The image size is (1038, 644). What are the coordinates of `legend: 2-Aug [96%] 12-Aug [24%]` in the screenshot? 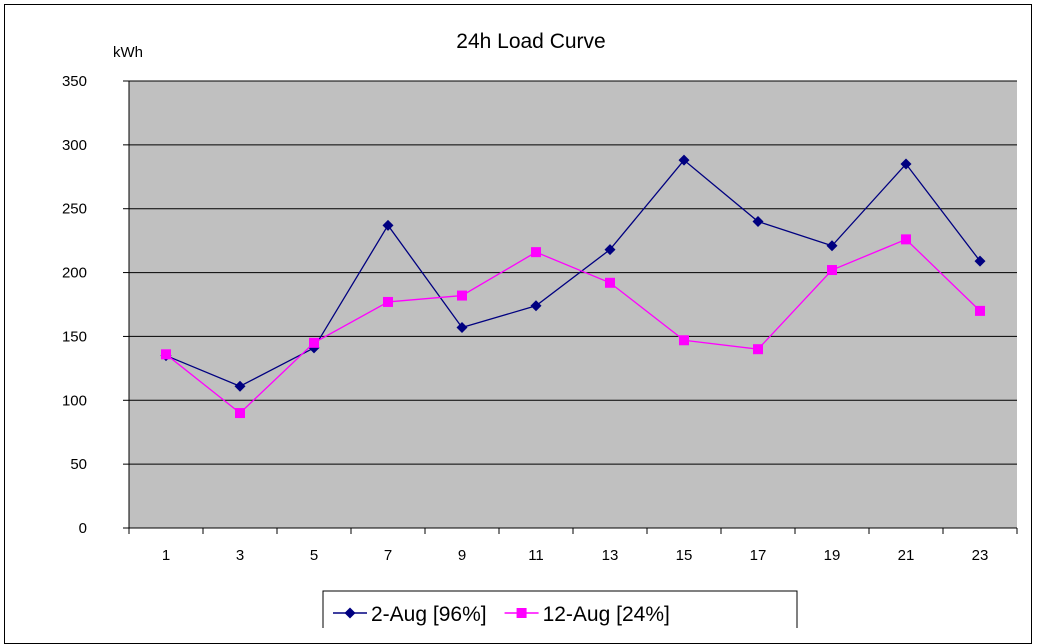 It's located at (560, 609).